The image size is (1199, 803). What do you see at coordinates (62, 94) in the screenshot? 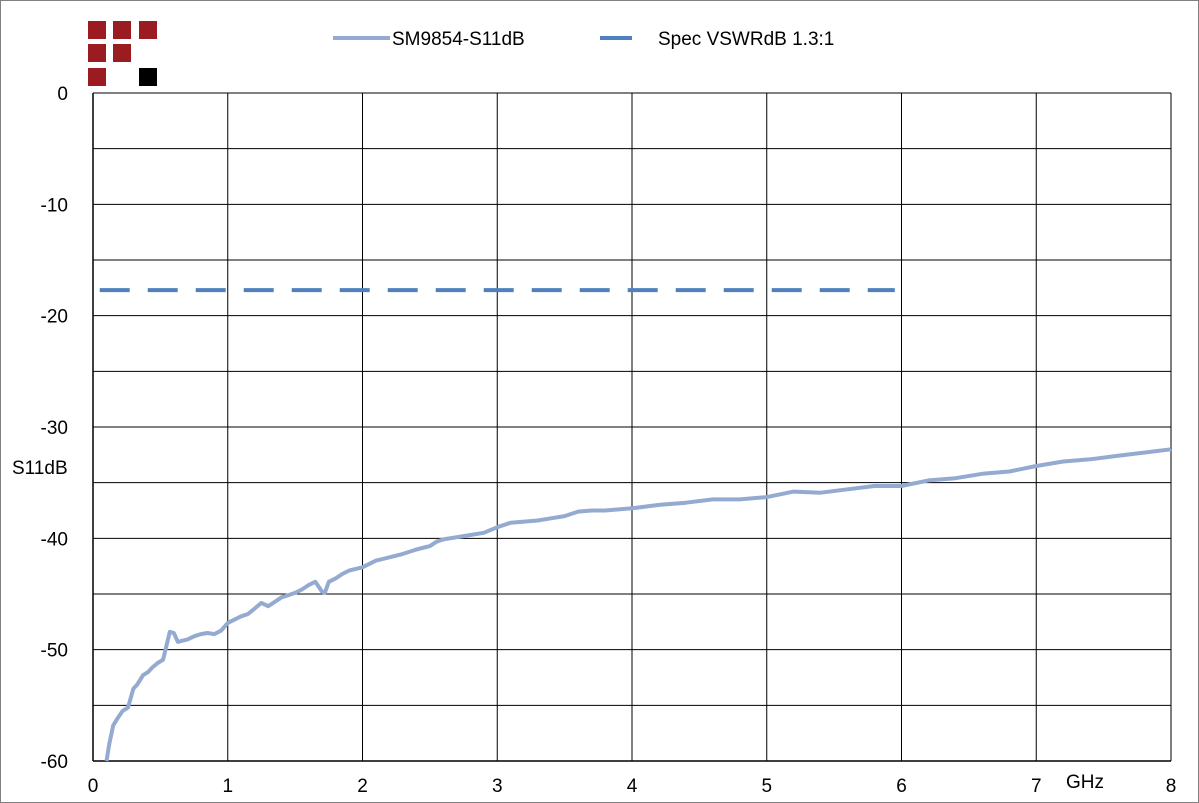
I see `y-tick-label: 0` at bounding box center [62, 94].